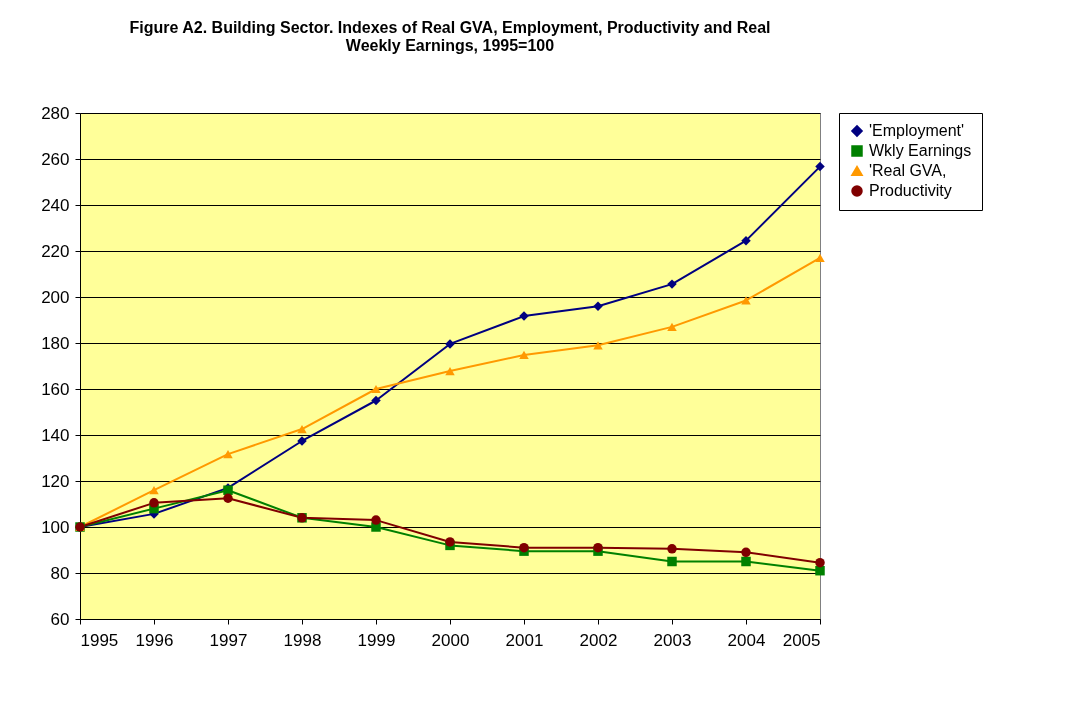  What do you see at coordinates (910, 190) in the screenshot?
I see `legend-label: Productivity` at bounding box center [910, 190].